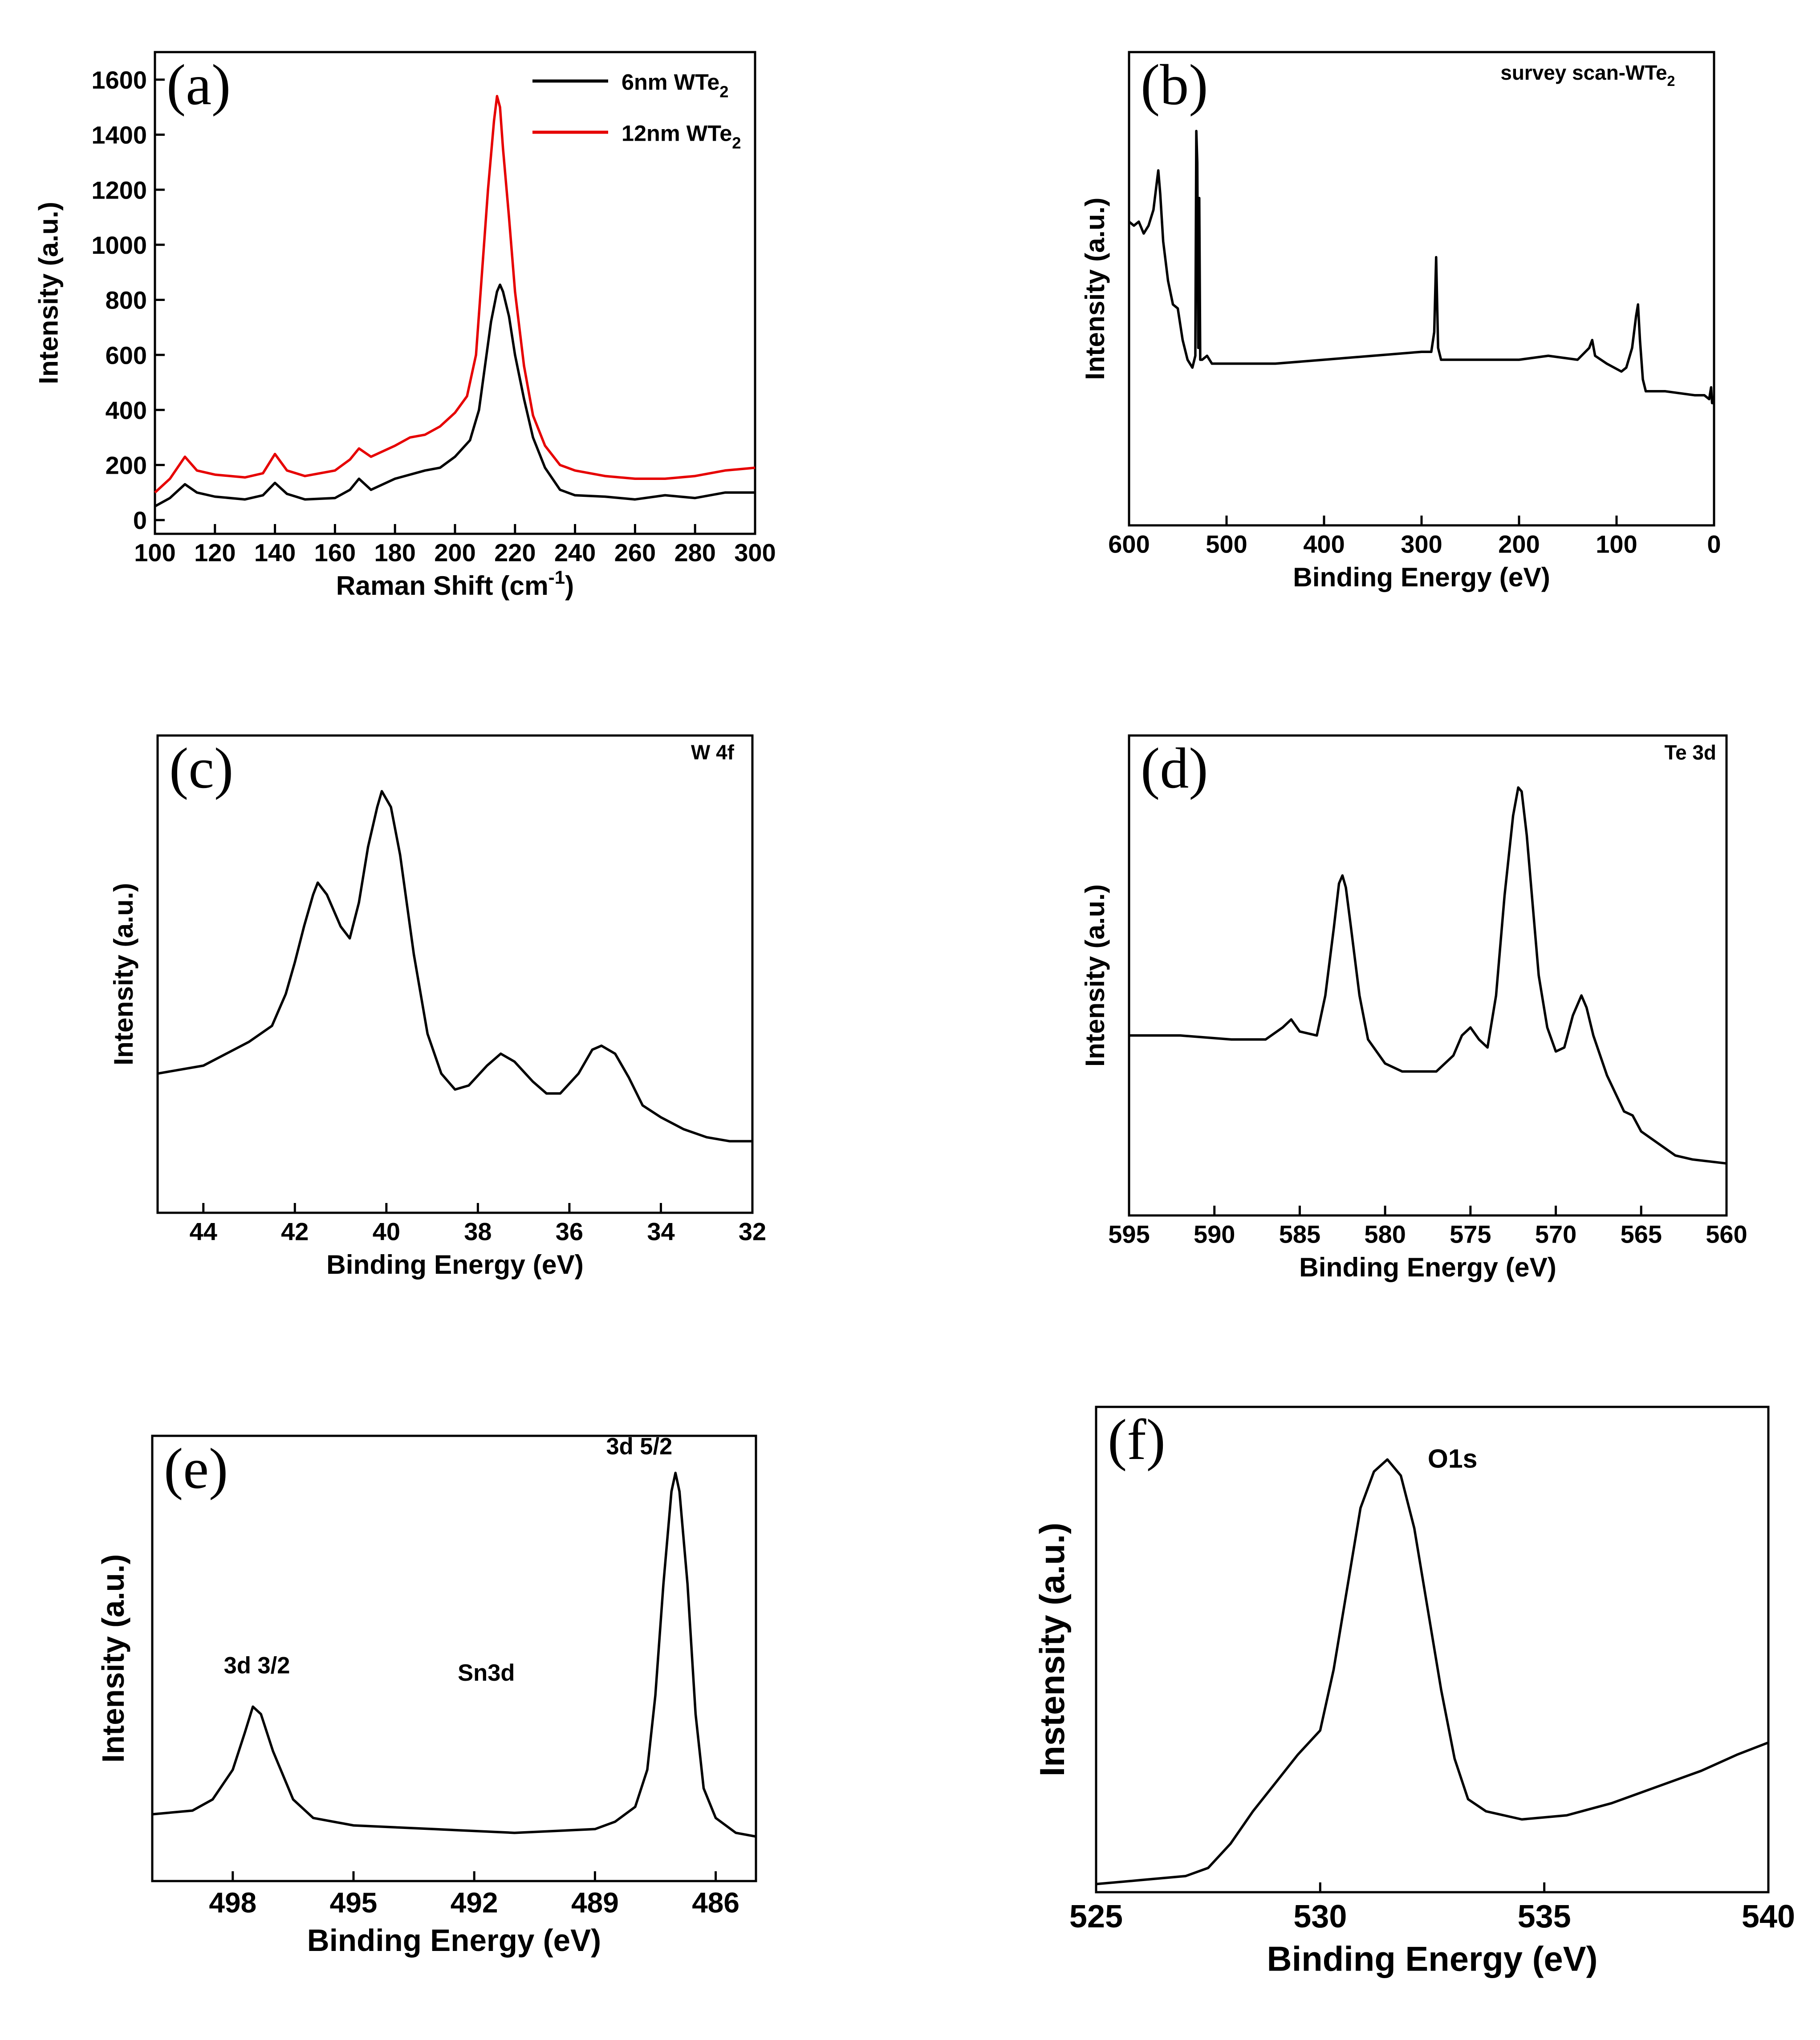 This screenshot has height=2040, width=1820. Describe the element at coordinates (233, 1902) in the screenshot. I see `x-tick-label: 498` at that location.